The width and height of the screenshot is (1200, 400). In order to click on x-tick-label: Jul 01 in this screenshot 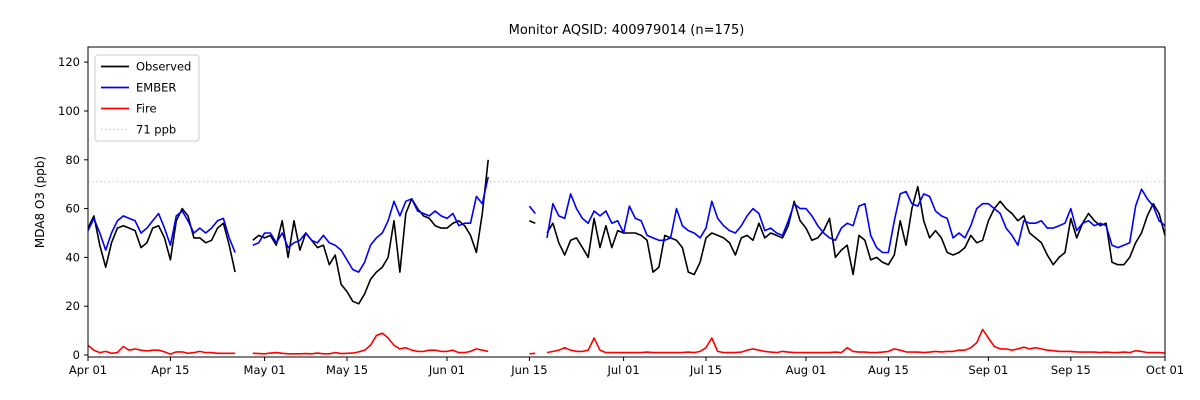, I will do `click(623, 370)`.